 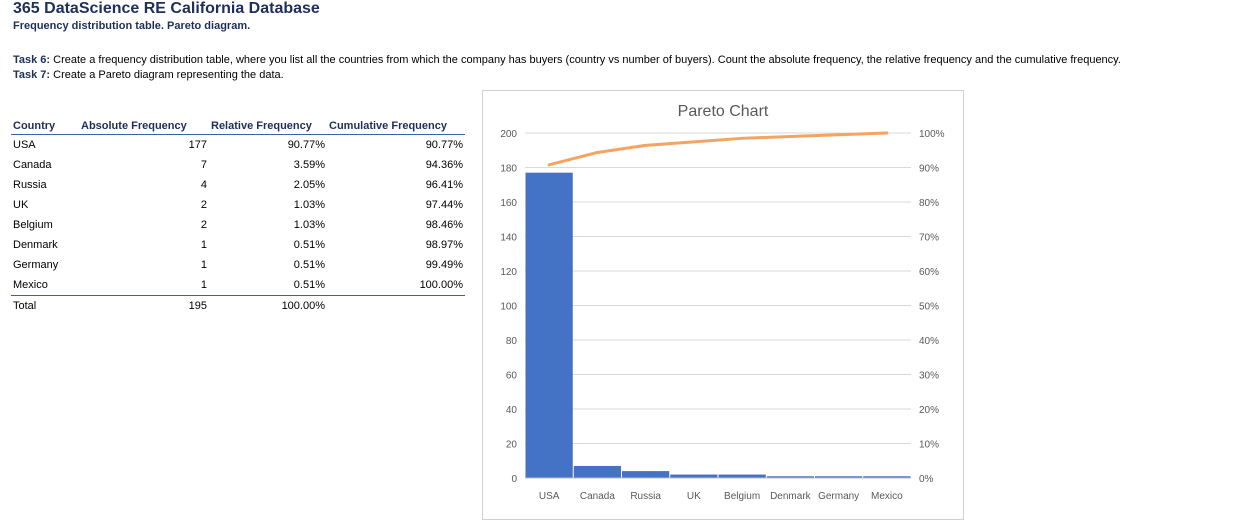 What do you see at coordinates (887, 496) in the screenshot?
I see `x-tick-label: Mexico` at bounding box center [887, 496].